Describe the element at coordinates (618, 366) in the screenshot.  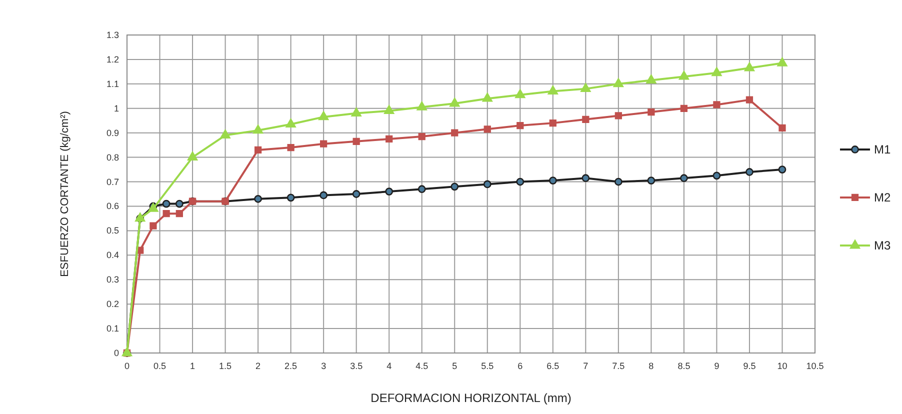
I see `x-tick-label: 7.5` at that location.